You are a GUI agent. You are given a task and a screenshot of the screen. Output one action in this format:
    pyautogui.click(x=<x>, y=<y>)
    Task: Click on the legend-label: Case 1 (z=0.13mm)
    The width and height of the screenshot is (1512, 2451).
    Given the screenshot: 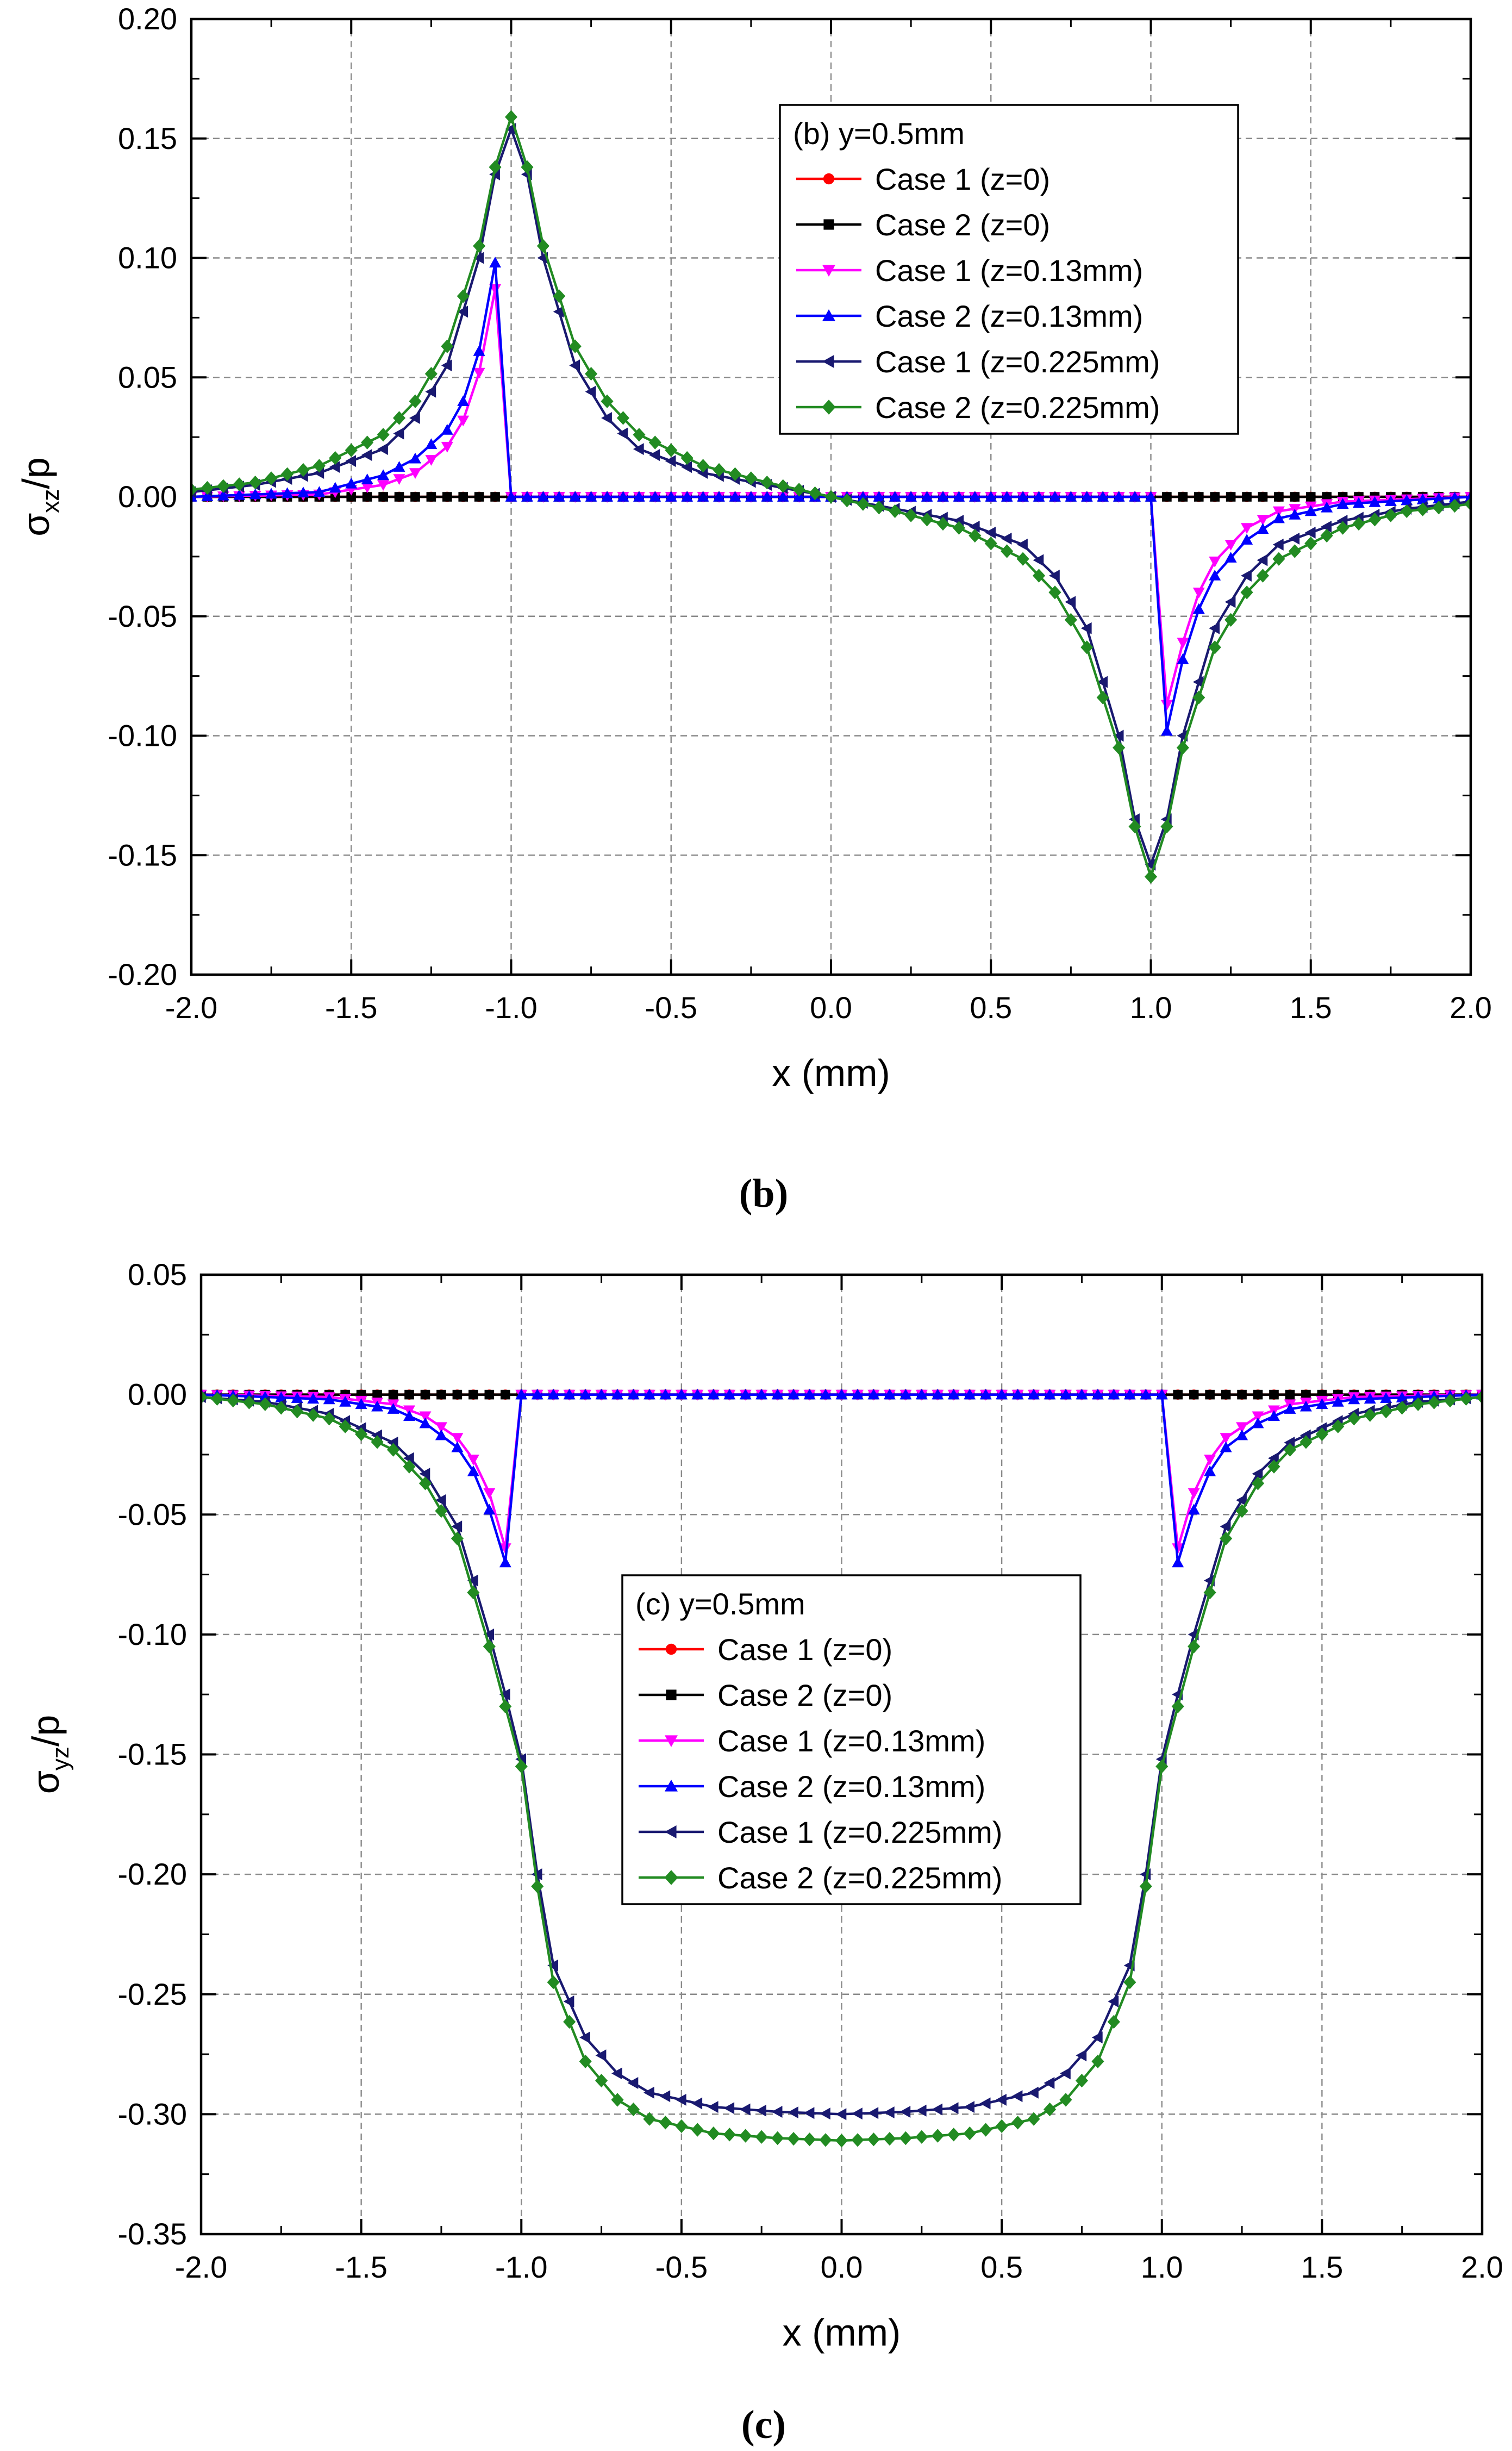 What is the action you would take?
    pyautogui.click(x=1009, y=270)
    